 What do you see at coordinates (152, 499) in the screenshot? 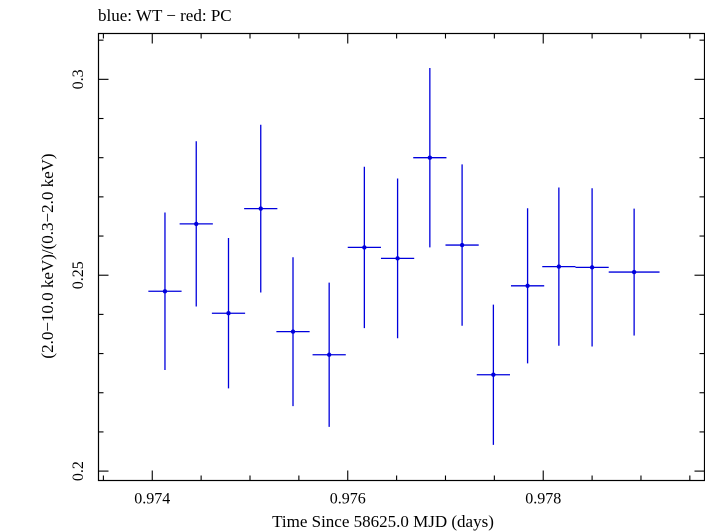
I see `x-tick-label: 0.974` at bounding box center [152, 499].